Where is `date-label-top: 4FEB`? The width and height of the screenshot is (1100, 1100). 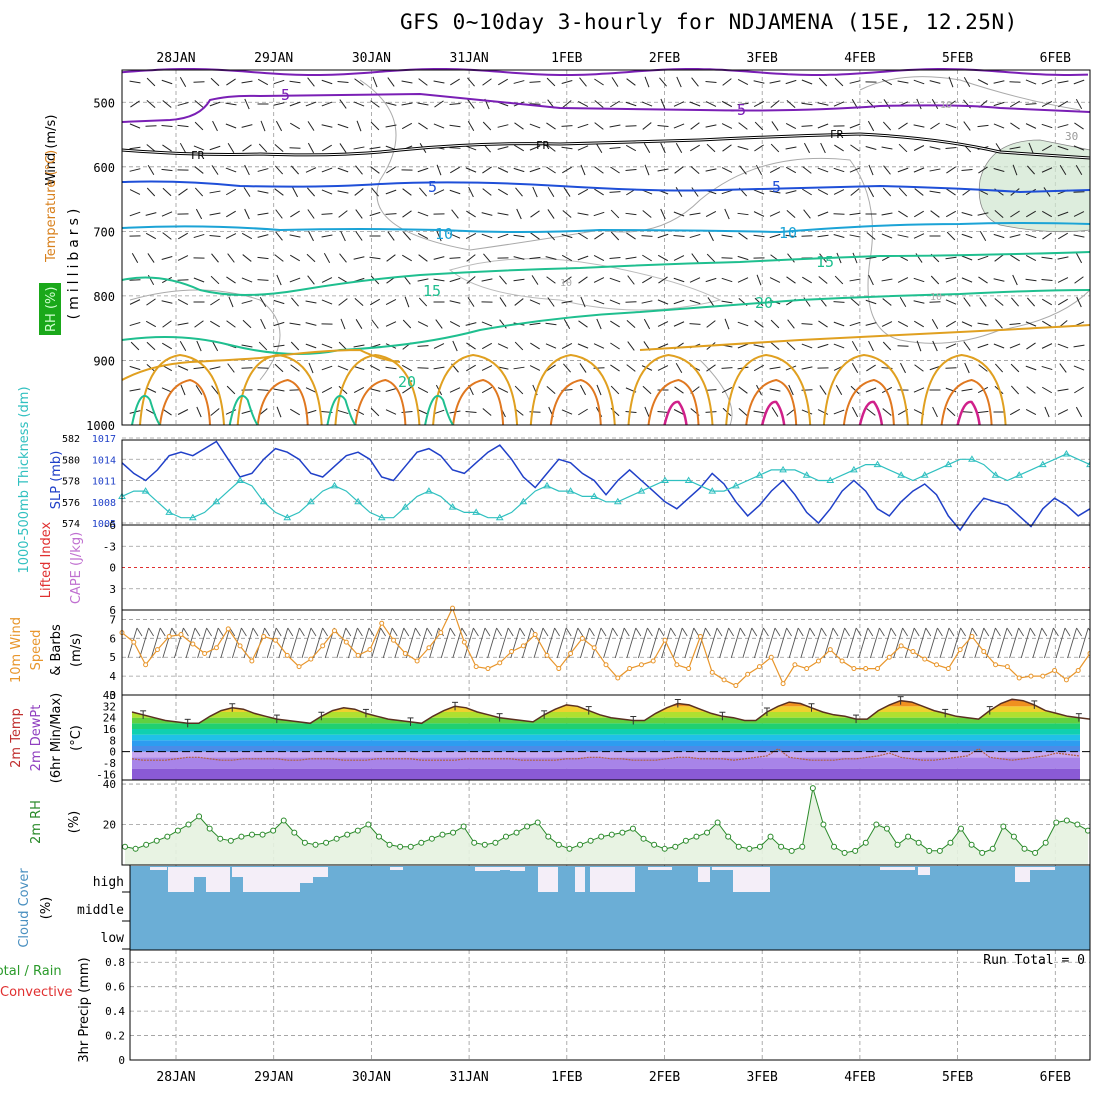
date-label-top: 4FEB is located at coordinates (859, 58).